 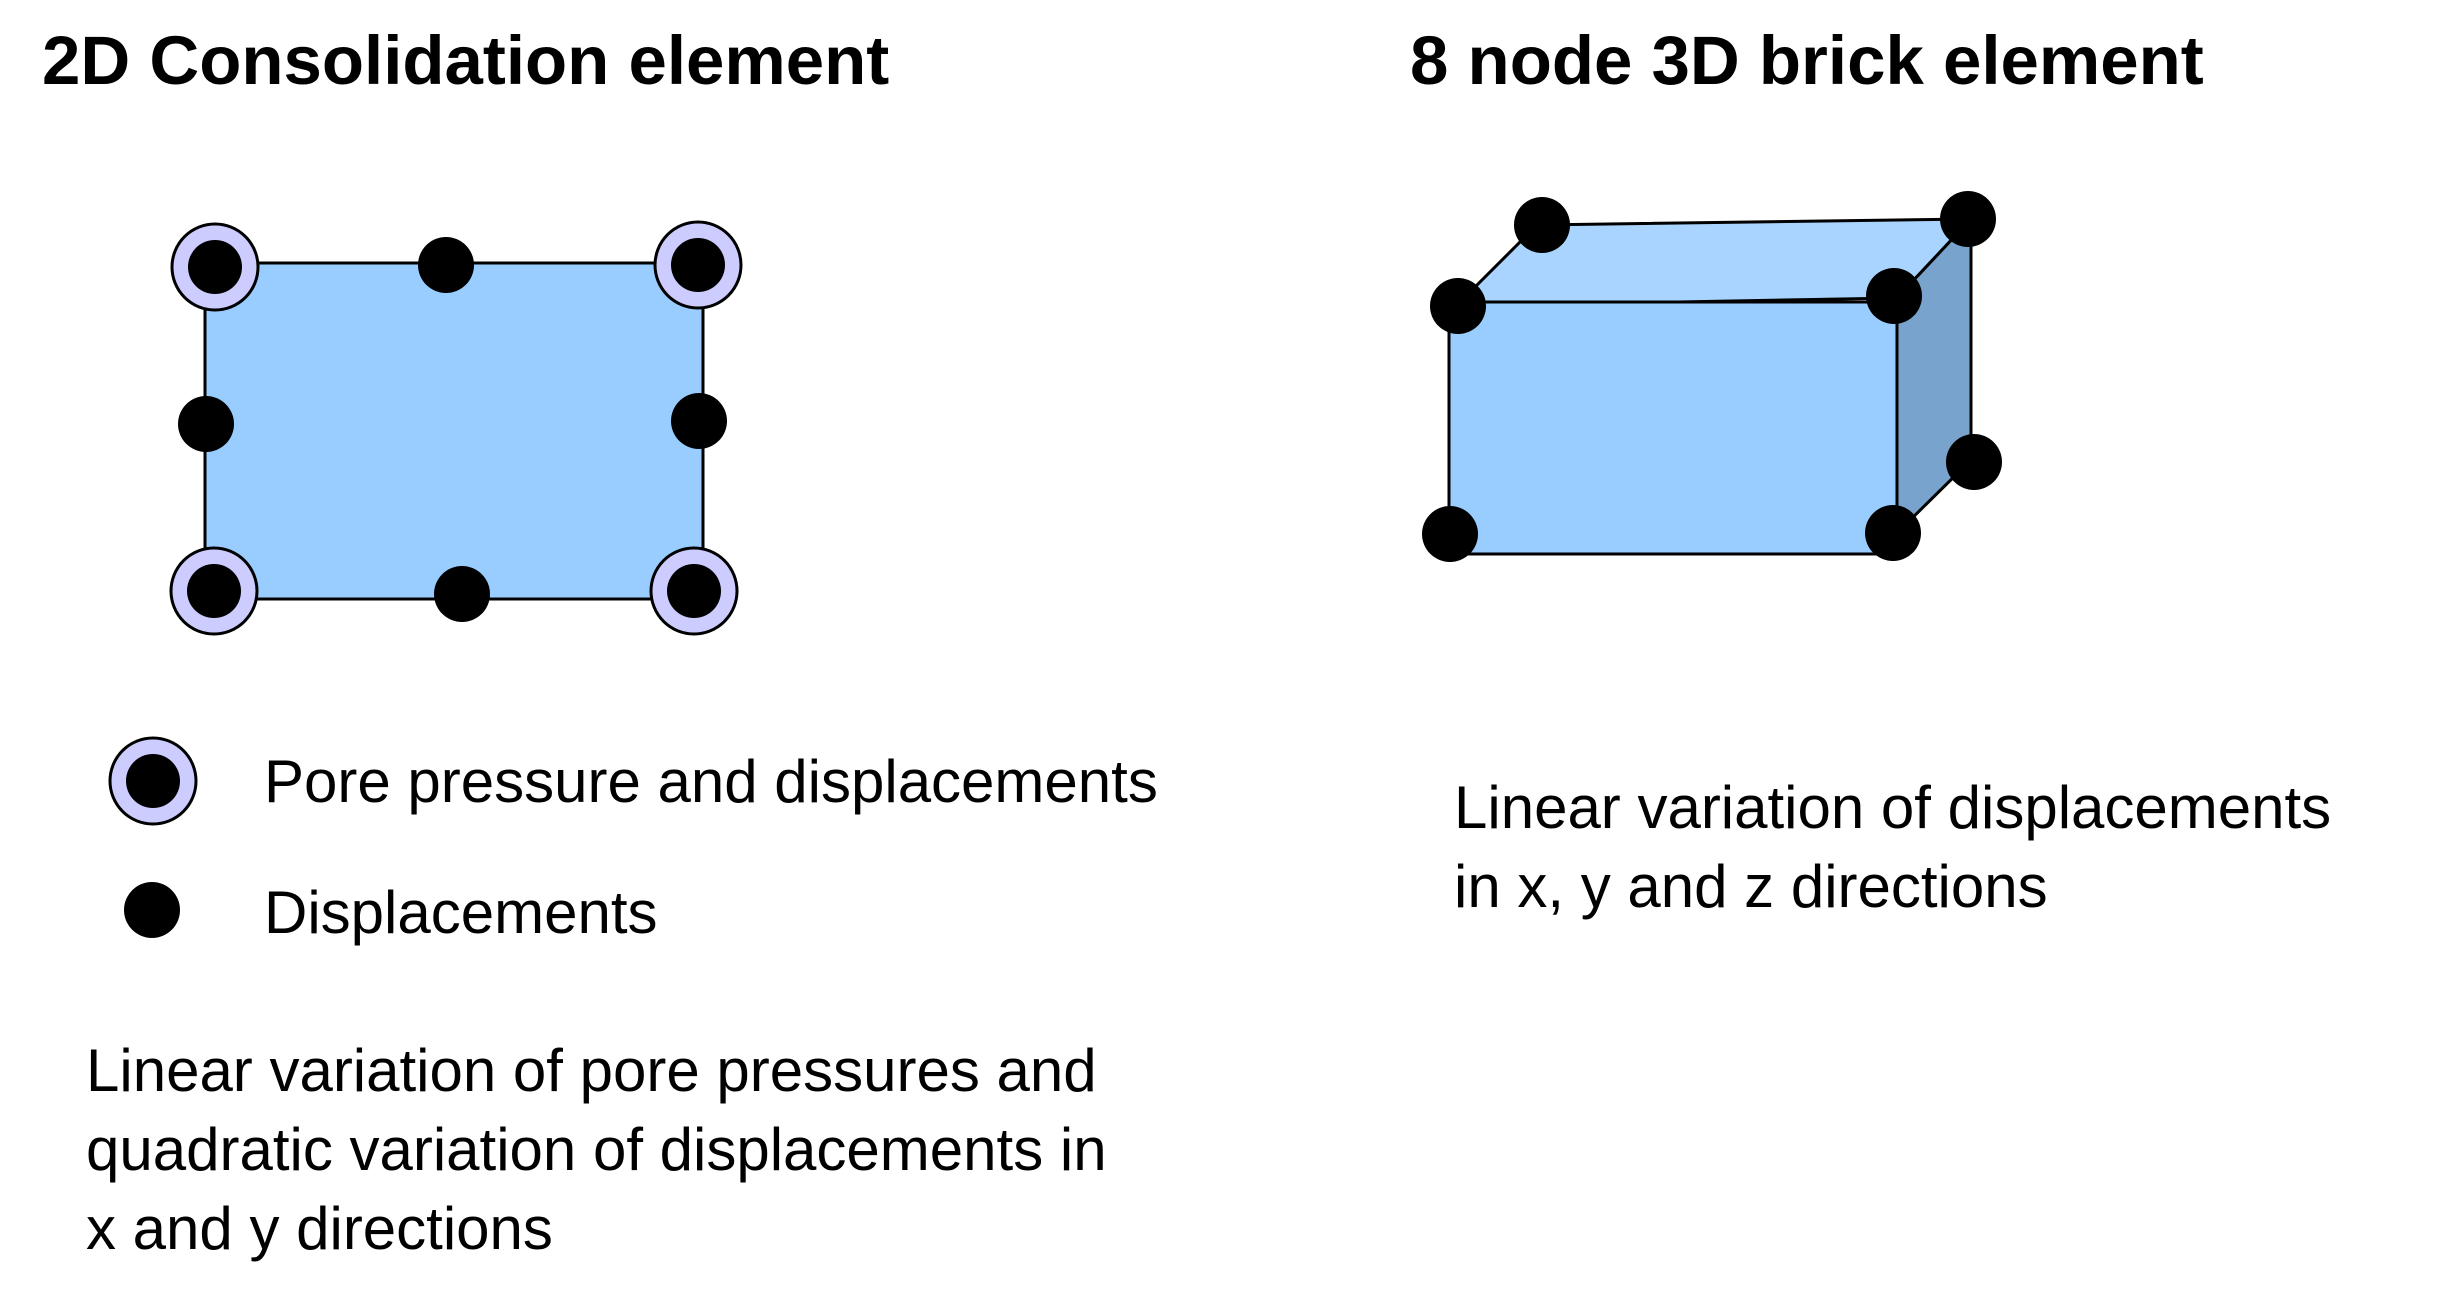 What do you see at coordinates (1807, 60) in the screenshot?
I see `brick-element-title: 8 node 3D brick element` at bounding box center [1807, 60].